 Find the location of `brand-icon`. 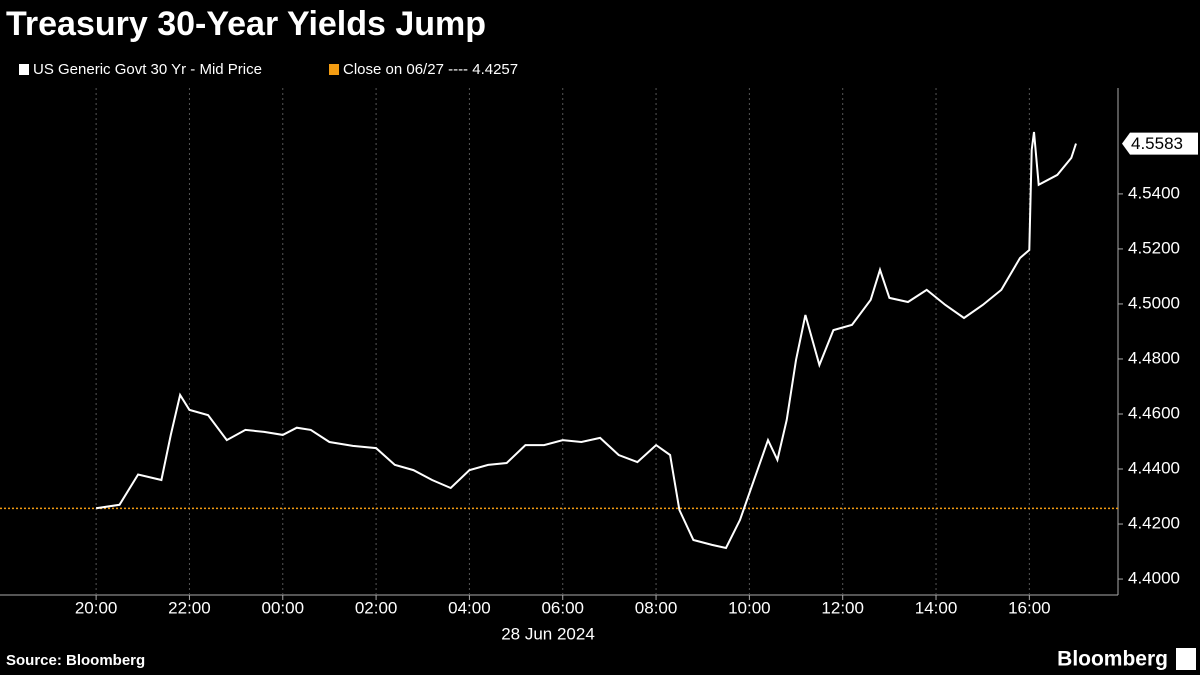

brand-icon is located at coordinates (1186, 659).